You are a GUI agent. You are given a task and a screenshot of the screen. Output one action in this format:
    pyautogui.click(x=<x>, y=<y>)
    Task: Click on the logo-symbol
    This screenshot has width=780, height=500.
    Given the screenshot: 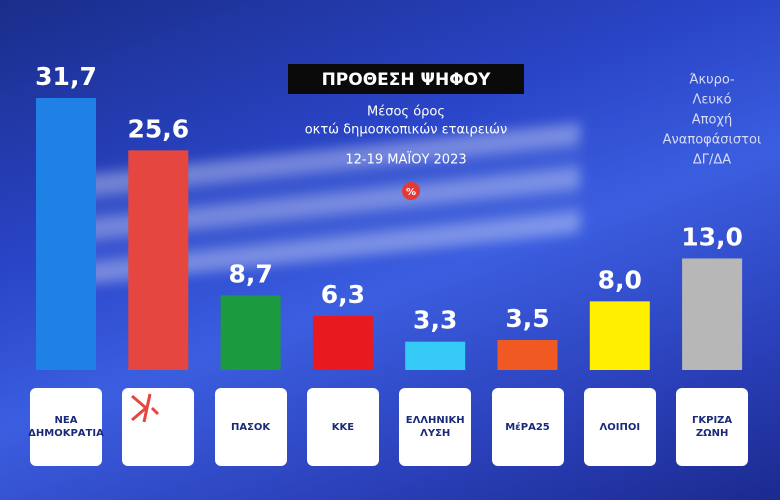 What is the action you would take?
    pyautogui.click(x=145, y=408)
    